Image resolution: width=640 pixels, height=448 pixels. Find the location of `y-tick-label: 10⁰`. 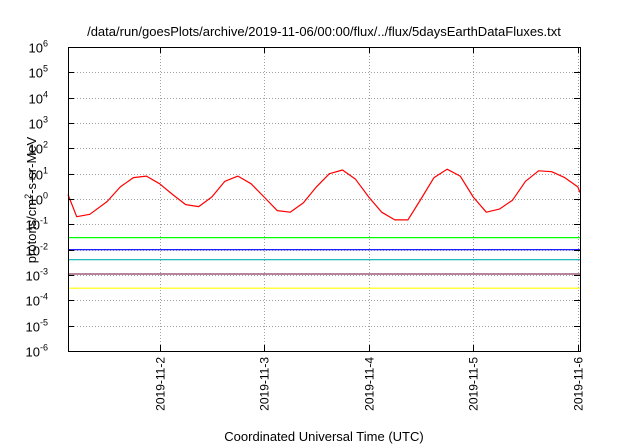

y-tick-label: 10⁰ is located at coordinates (38, 199).